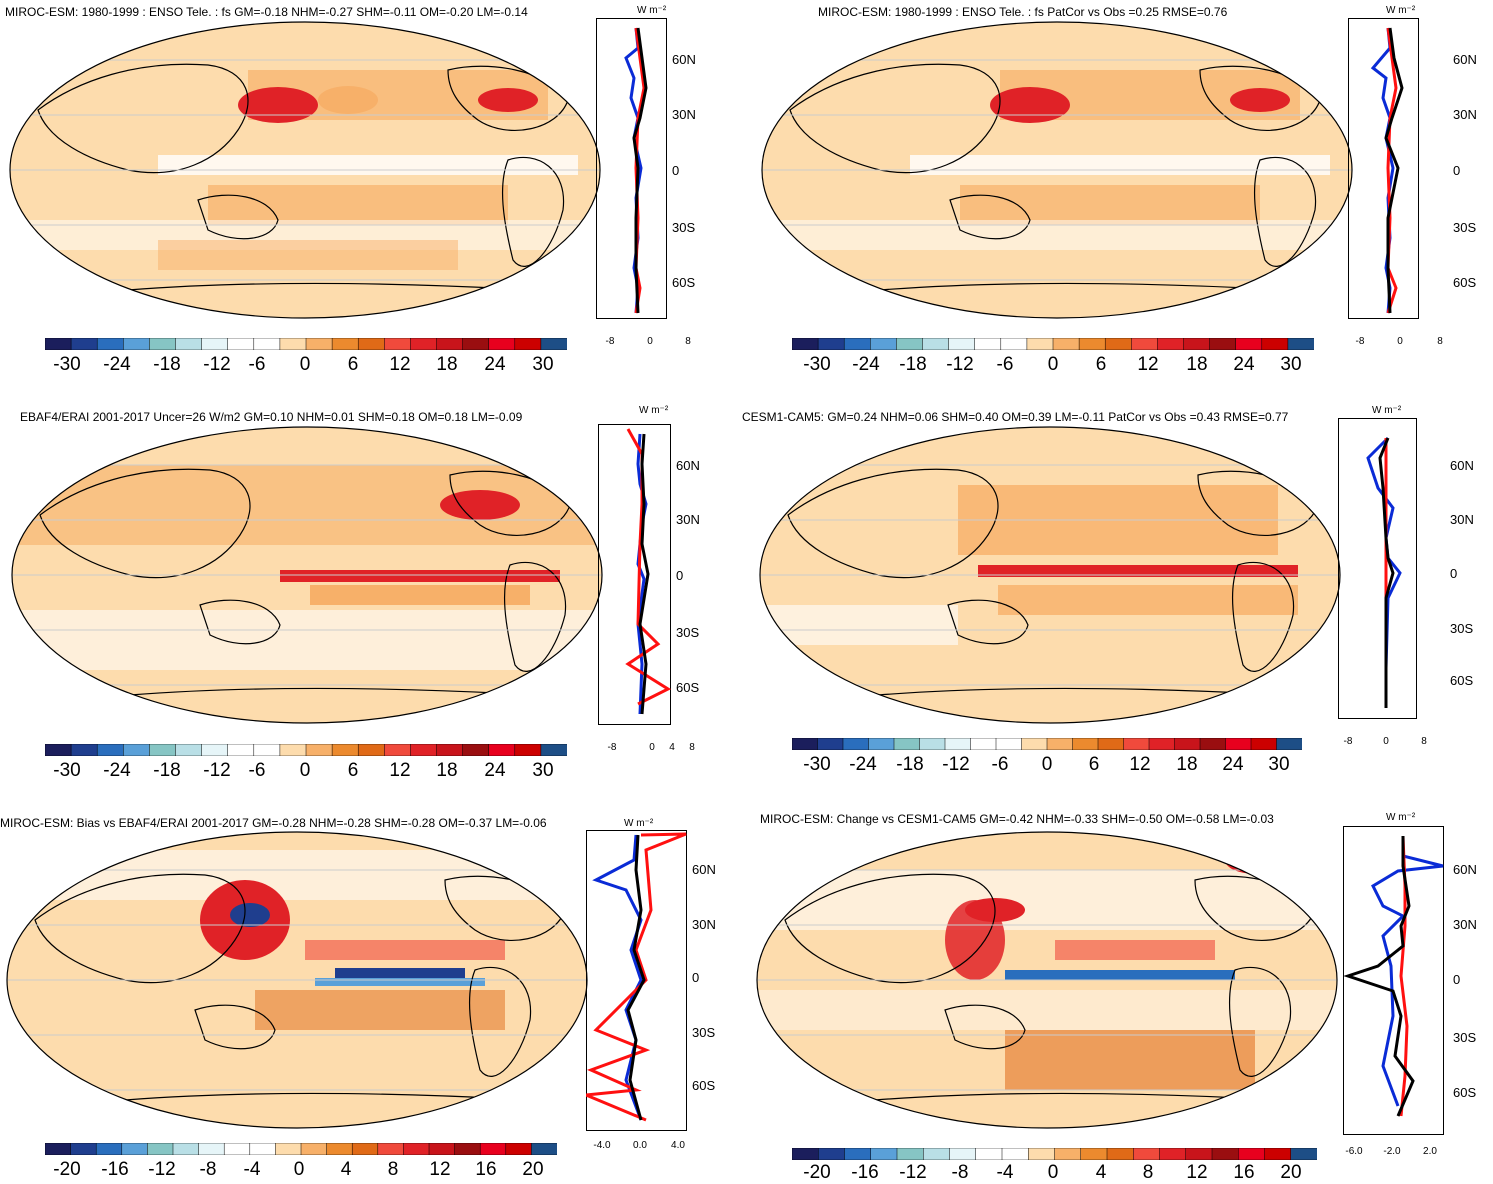 The image size is (1493, 1184). I want to click on panel-5-map, so click(297, 980).